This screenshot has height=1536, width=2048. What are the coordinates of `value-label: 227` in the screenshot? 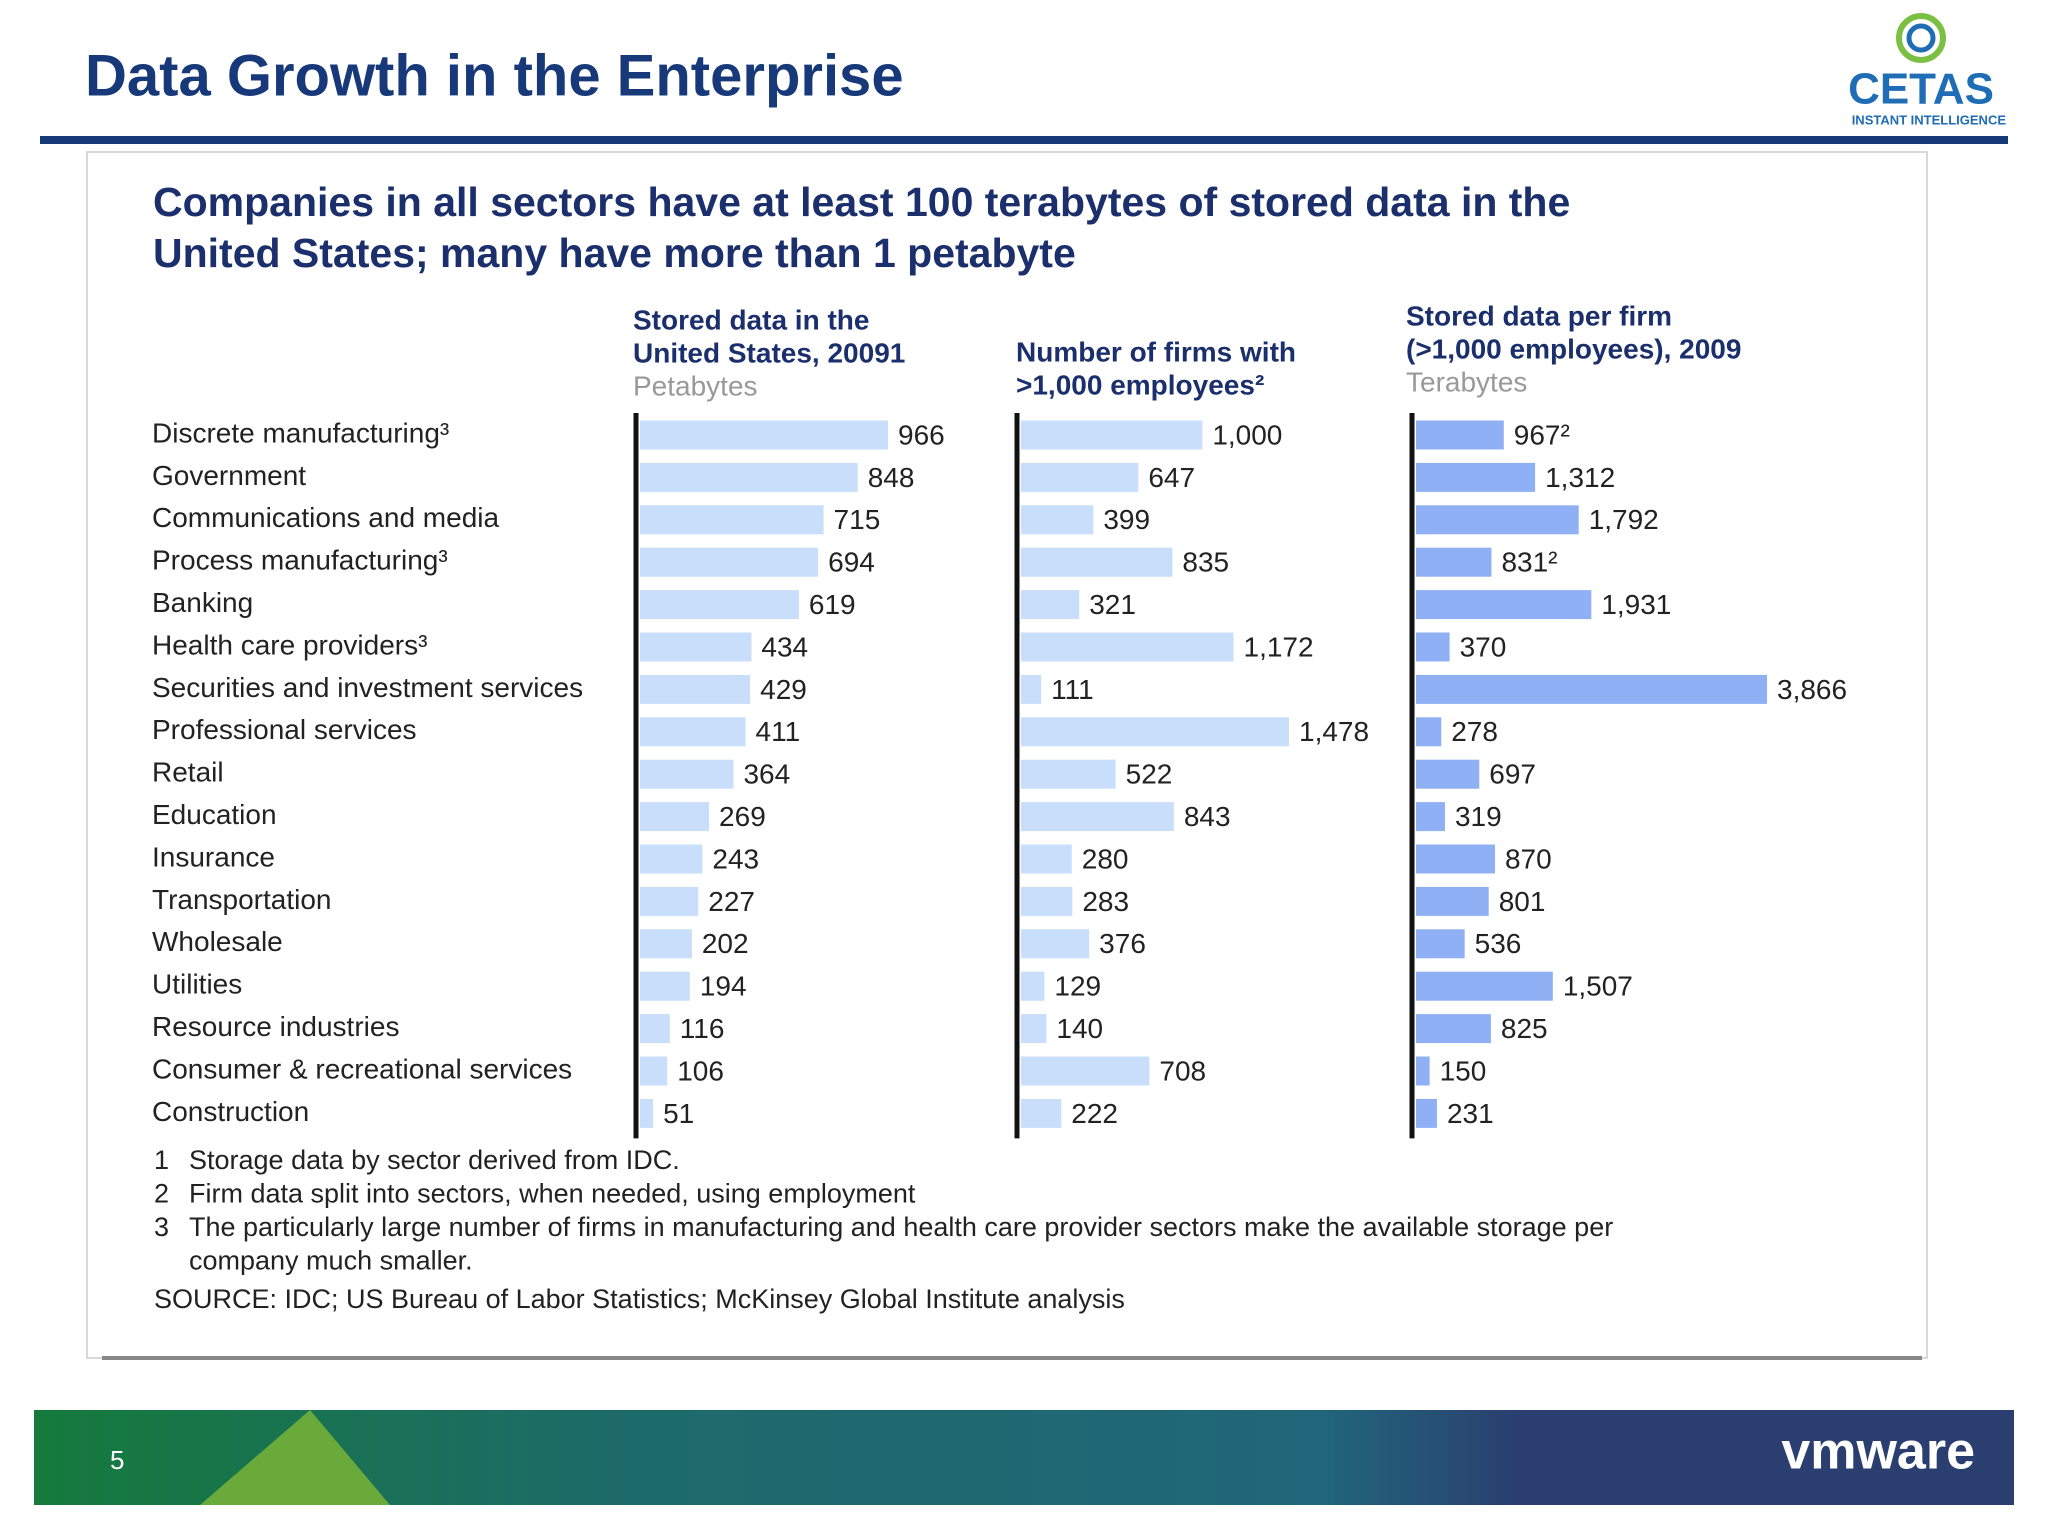 It's located at (731, 901).